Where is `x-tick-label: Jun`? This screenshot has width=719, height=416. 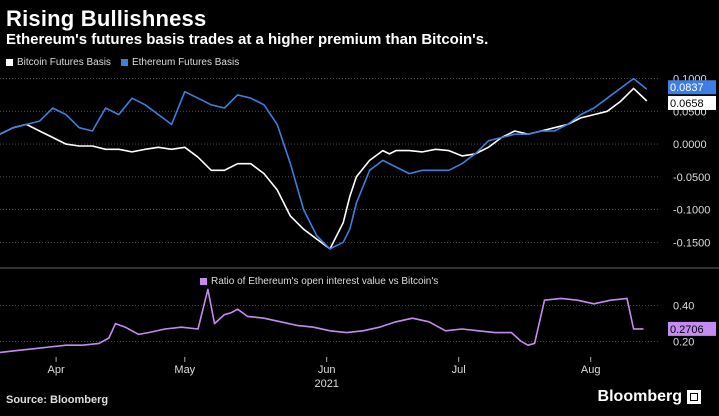
x-tick-label: Jun is located at coordinates (327, 370).